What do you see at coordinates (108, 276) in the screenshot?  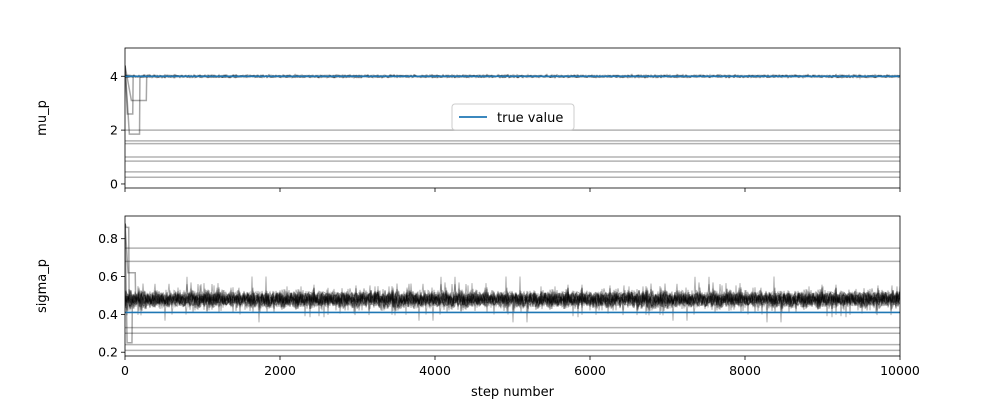 I see `y-tick-label: 0.6` at bounding box center [108, 276].